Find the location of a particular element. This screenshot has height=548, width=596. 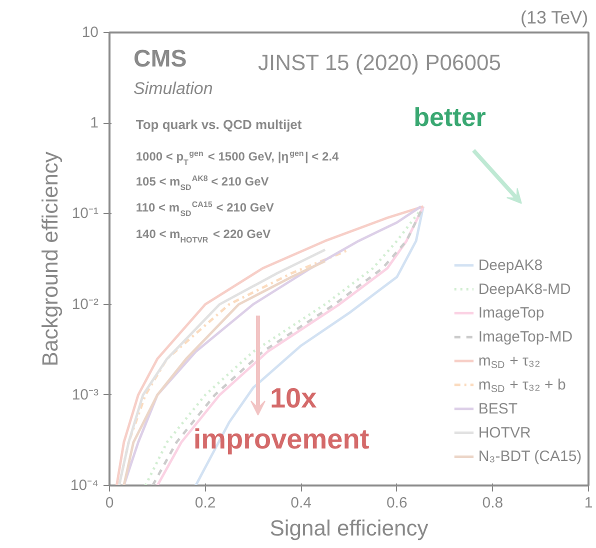

legend-label: HOTVR is located at coordinates (504, 433).